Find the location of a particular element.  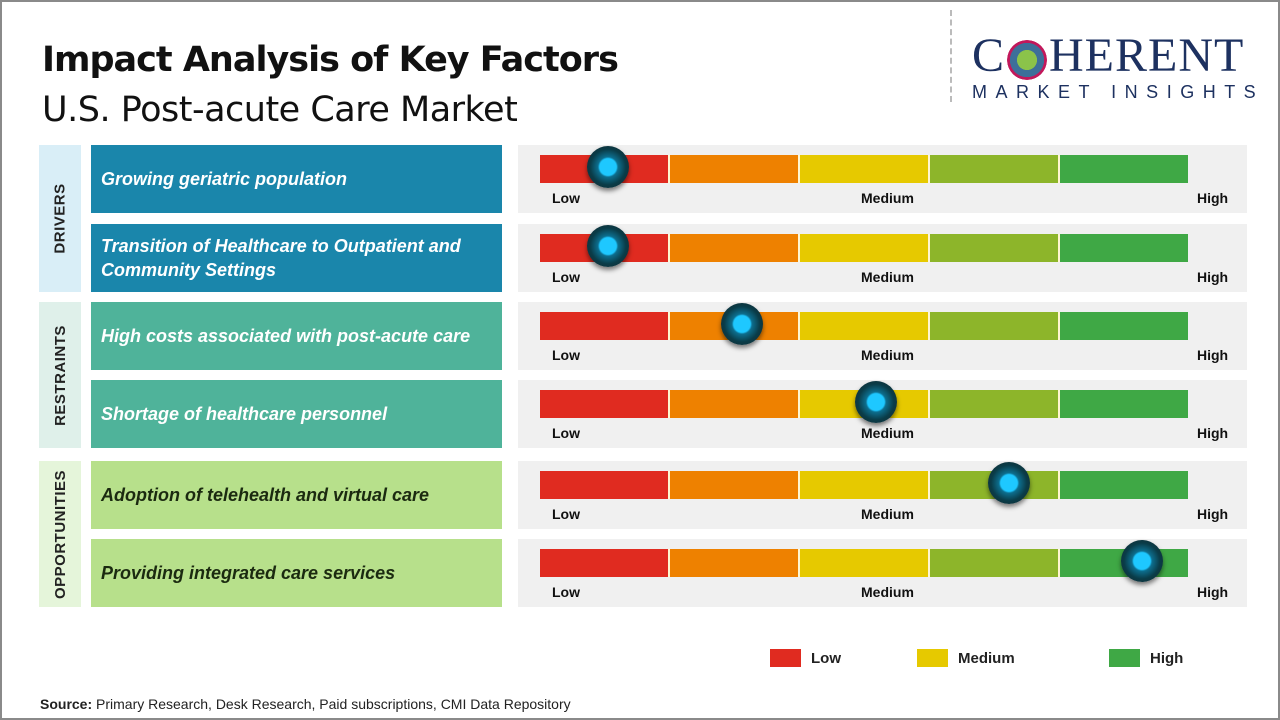

logo: C HERENT MARKET INSIGHTS is located at coordinates (1118, 66).